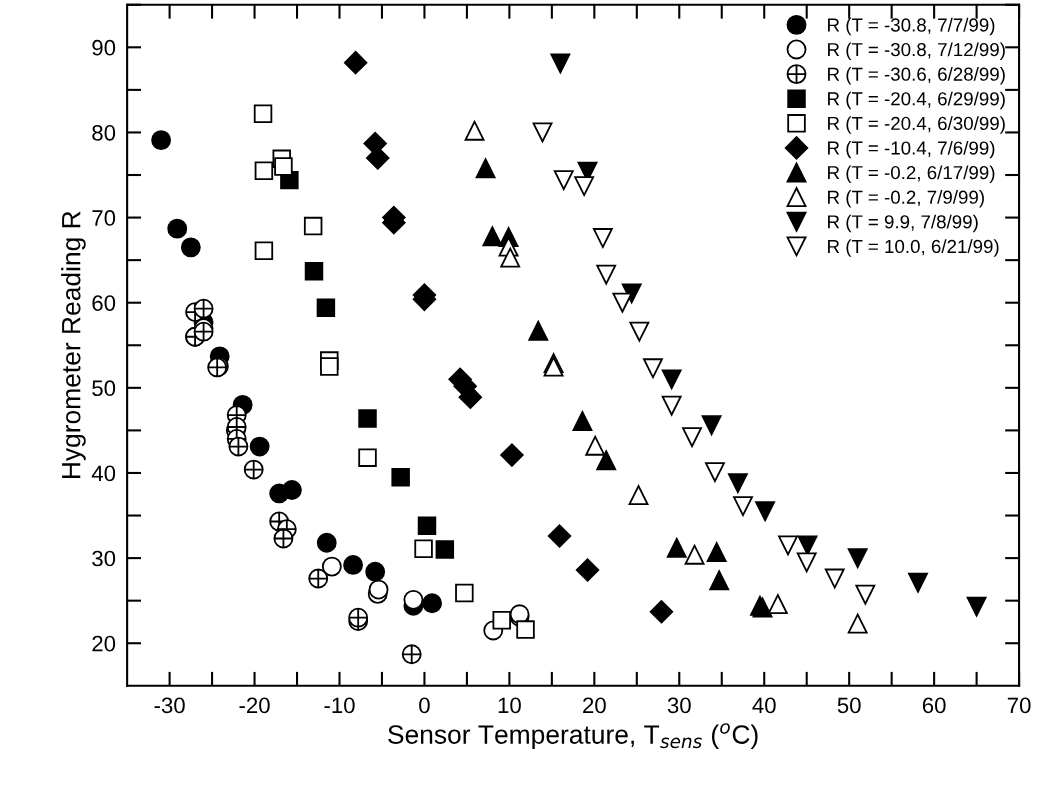 The height and width of the screenshot is (791, 1042). Describe the element at coordinates (913, 248) in the screenshot. I see `legend-label: R (T = 10.0, 6/21/99)` at that location.